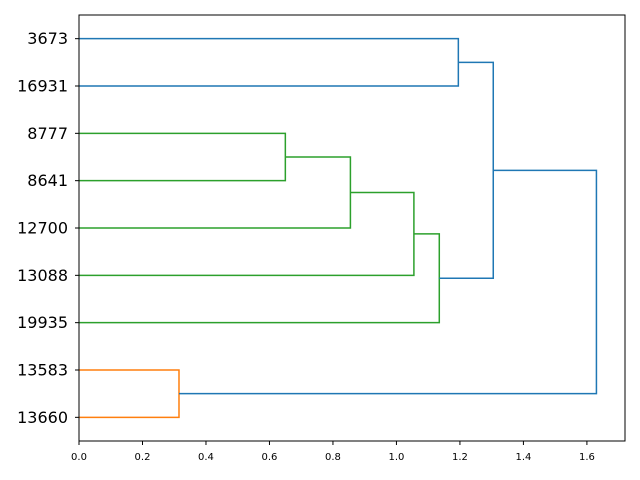 The height and width of the screenshot is (480, 640). Describe the element at coordinates (270, 457) in the screenshot. I see `x-tick-label: 0.6` at that location.